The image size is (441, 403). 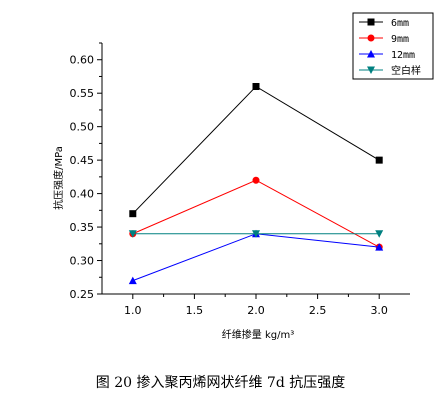 I want to click on y-axis-ticks: 0.25 0.30 0.35 0.40 0.45 0.50 0.55 0.60, so click(x=86, y=171).